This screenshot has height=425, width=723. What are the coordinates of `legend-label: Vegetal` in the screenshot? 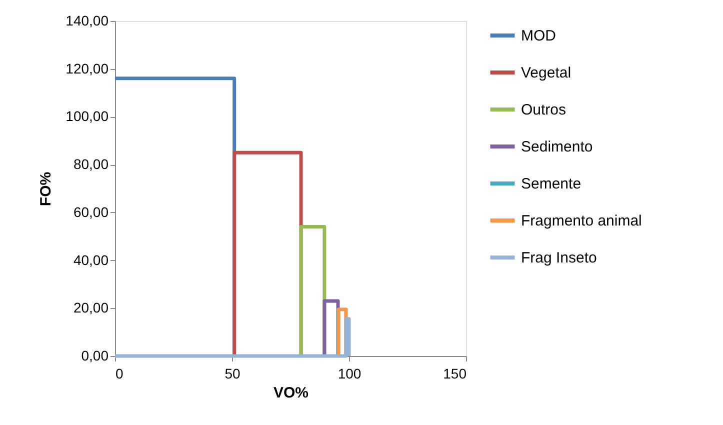 It's located at (546, 73).